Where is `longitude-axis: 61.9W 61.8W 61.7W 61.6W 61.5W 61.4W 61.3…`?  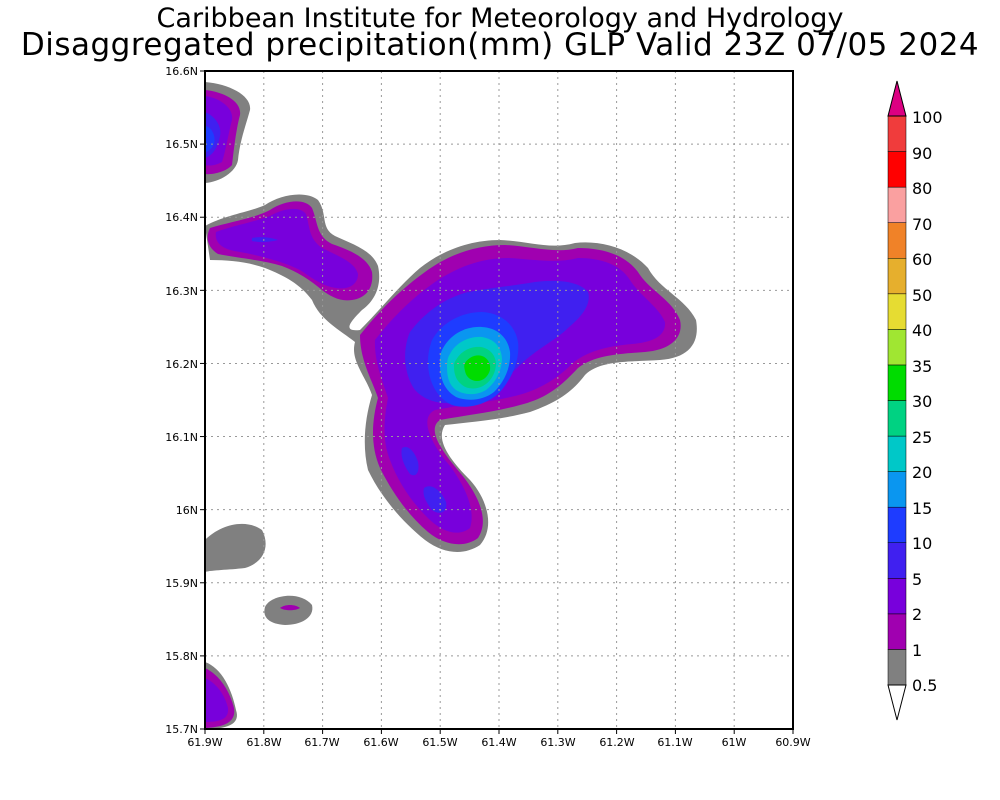
longitude-axis: 61.9W 61.8W 61.7W 61.6W 61.5W 61.4W 61.3… is located at coordinates (498, 742).